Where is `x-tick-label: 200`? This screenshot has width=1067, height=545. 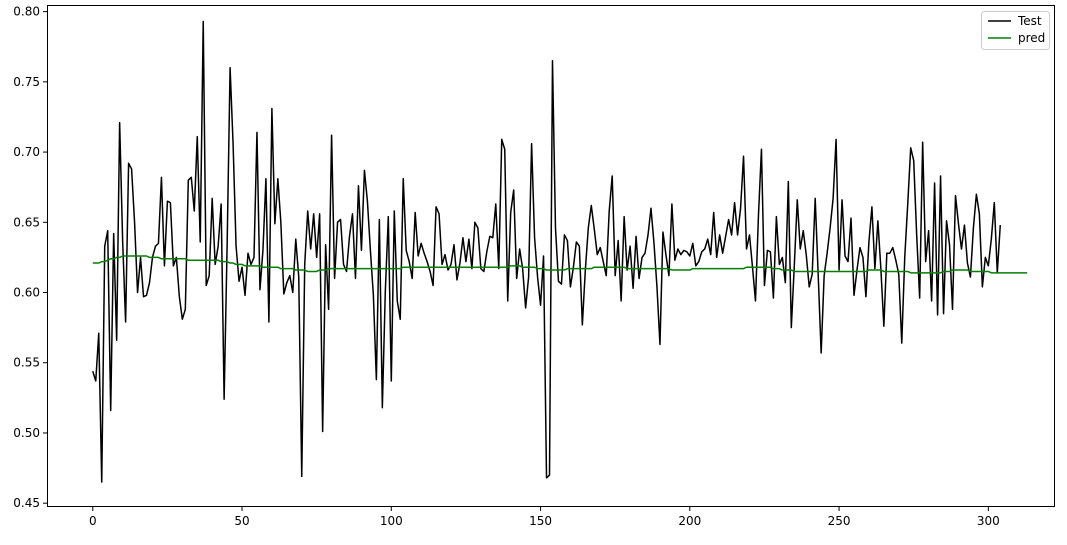
x-tick-label: 200 is located at coordinates (689, 521).